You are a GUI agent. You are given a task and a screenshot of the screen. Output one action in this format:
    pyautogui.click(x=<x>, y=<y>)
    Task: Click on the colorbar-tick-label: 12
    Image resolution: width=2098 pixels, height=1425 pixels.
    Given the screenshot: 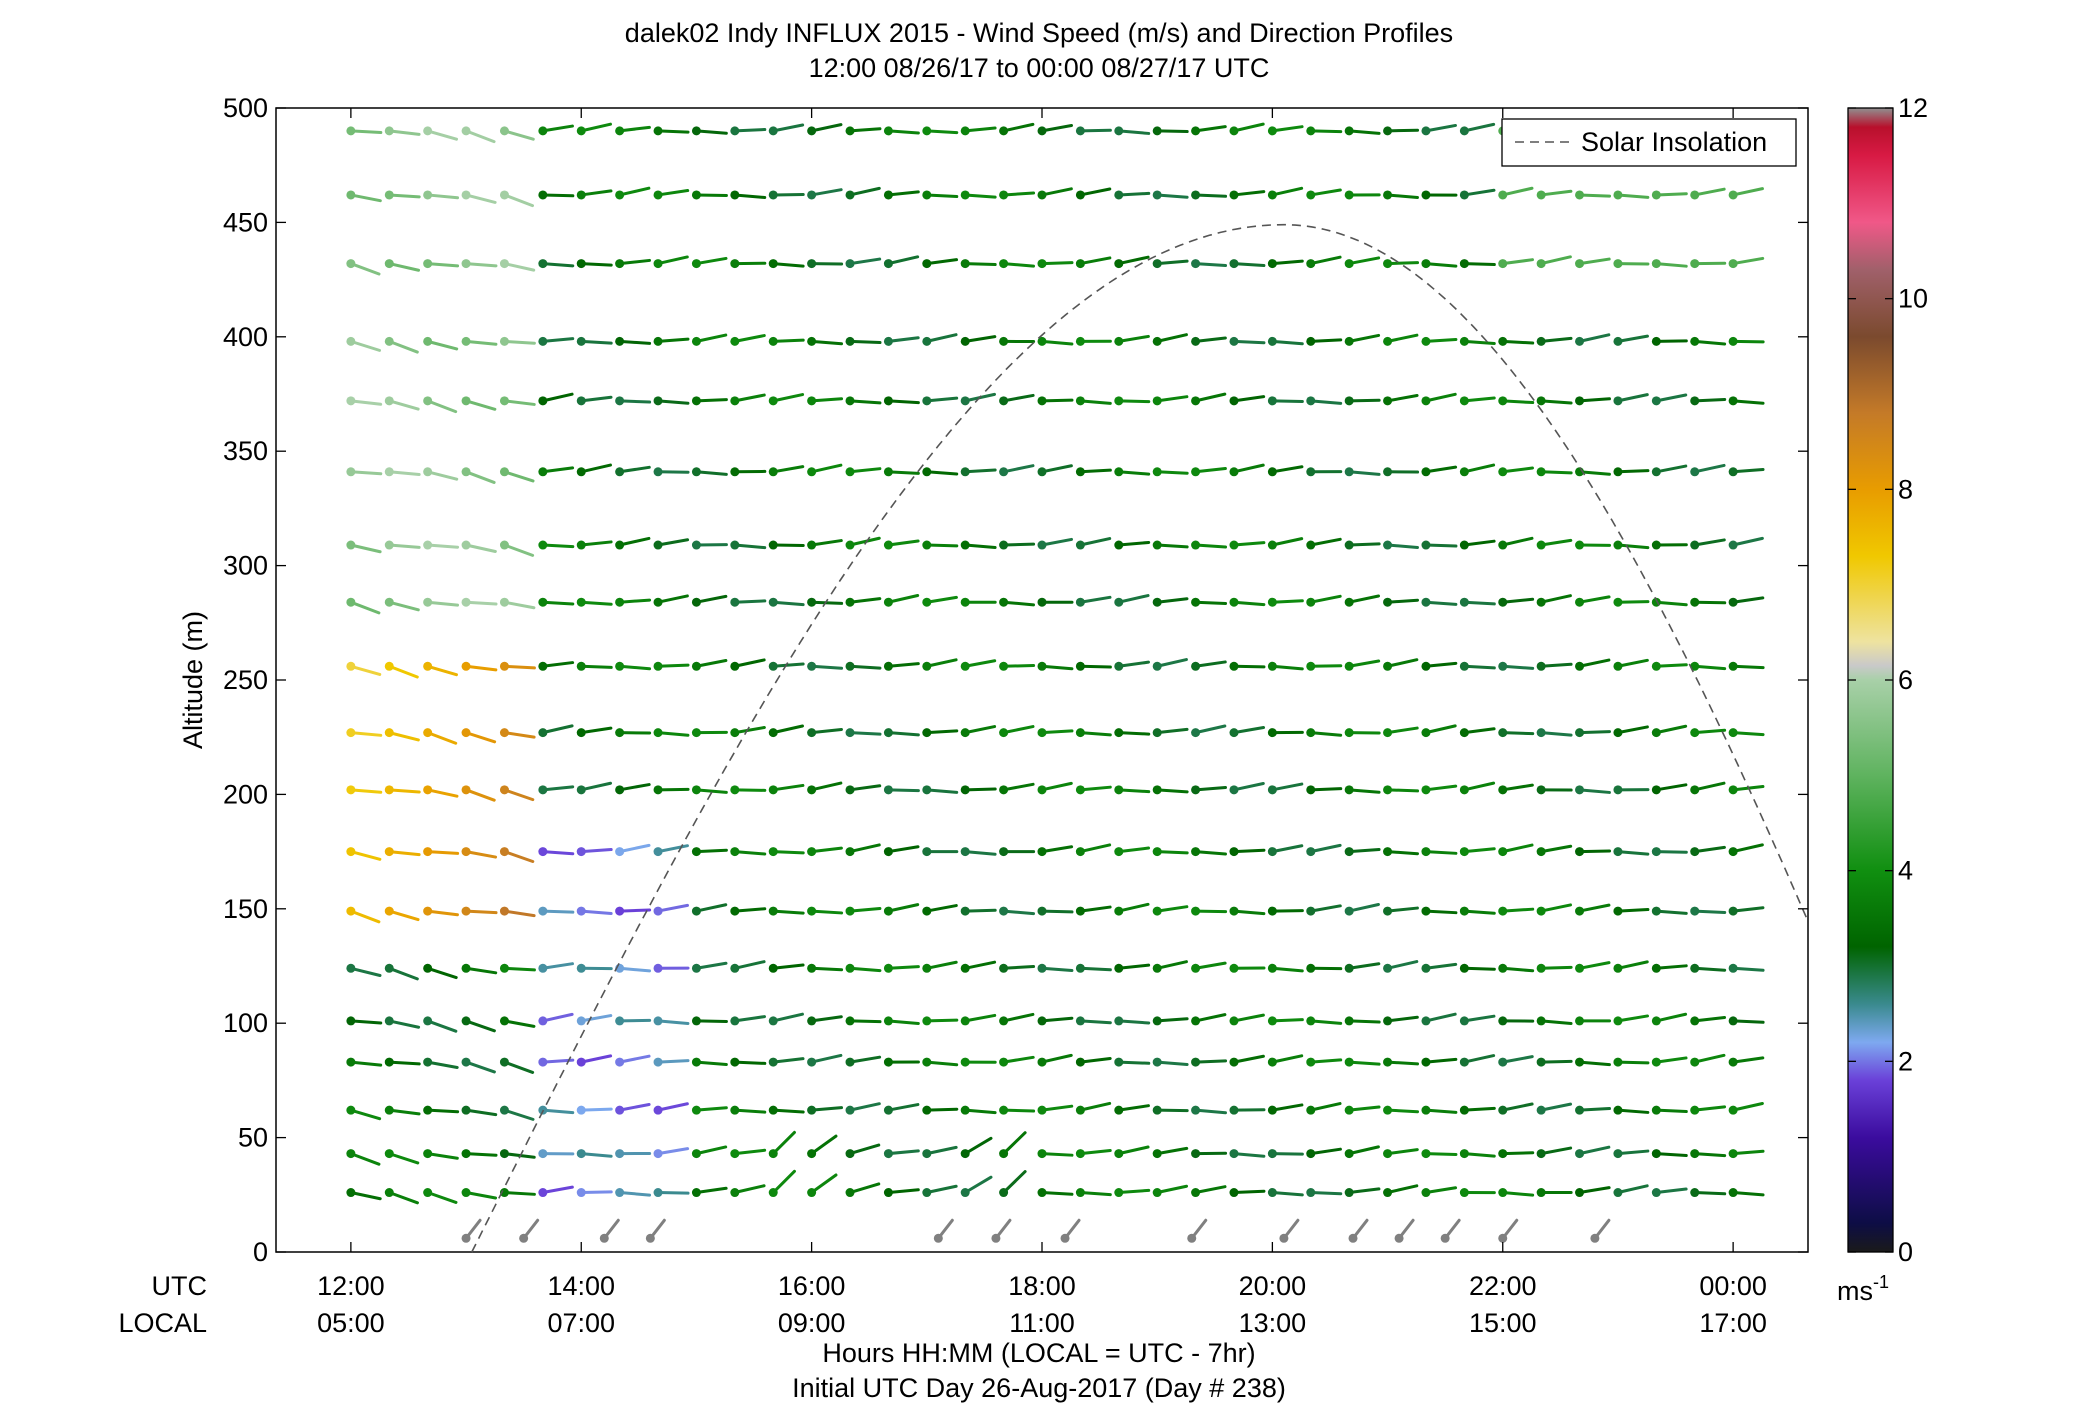 What is the action you would take?
    pyautogui.click(x=1913, y=108)
    